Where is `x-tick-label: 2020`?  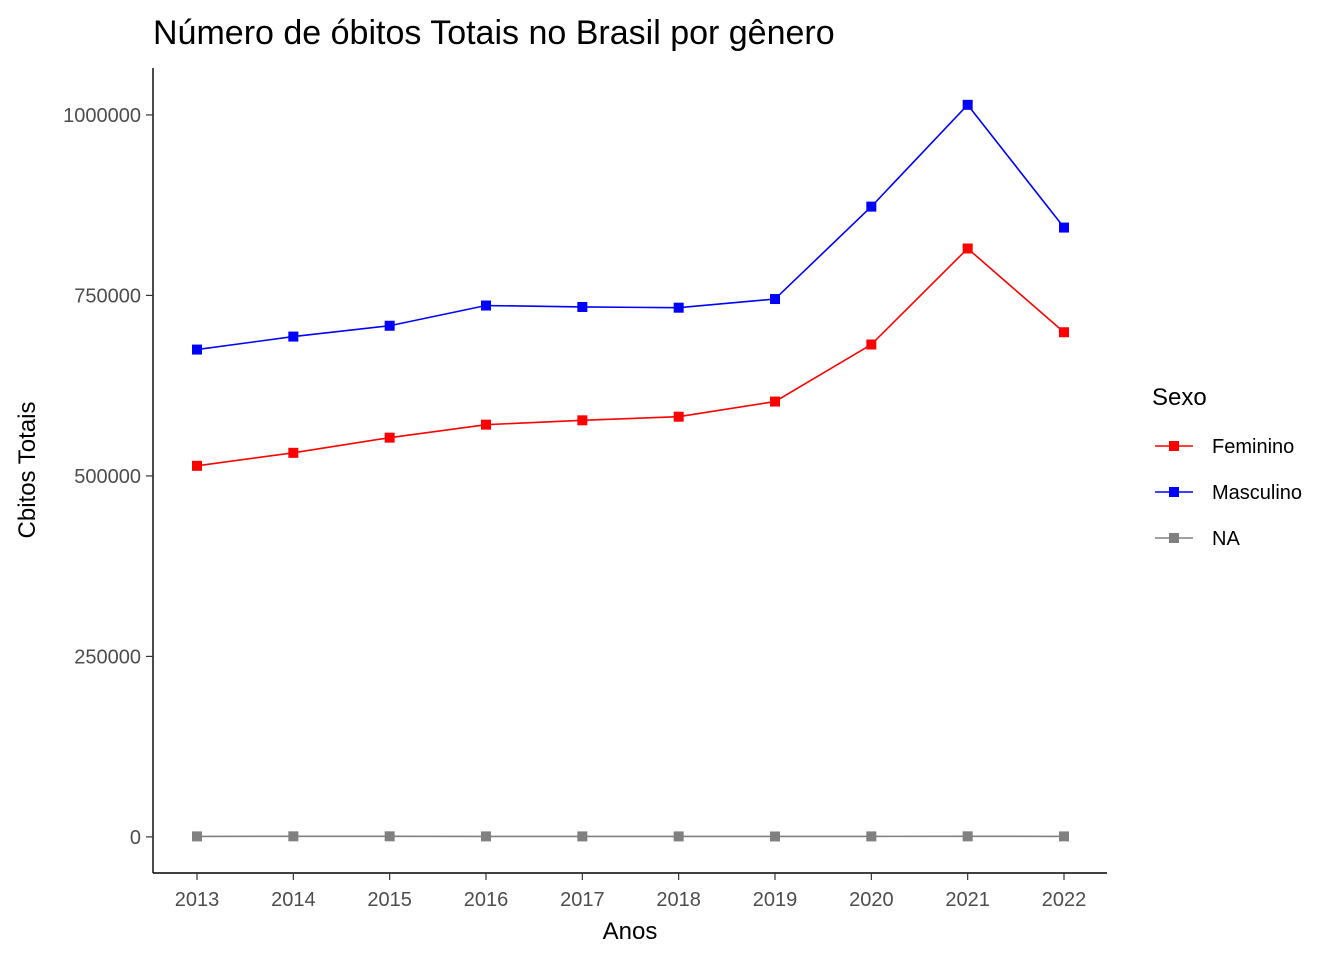
x-tick-label: 2020 is located at coordinates (871, 900).